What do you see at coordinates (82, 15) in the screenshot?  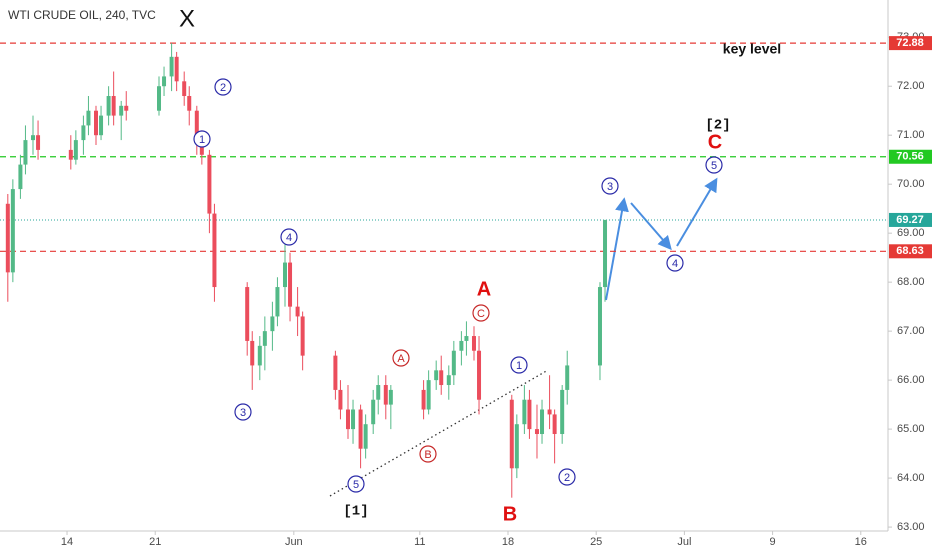 I see `chart-title: WTI CRUDE OIL, 240, TVC` at bounding box center [82, 15].